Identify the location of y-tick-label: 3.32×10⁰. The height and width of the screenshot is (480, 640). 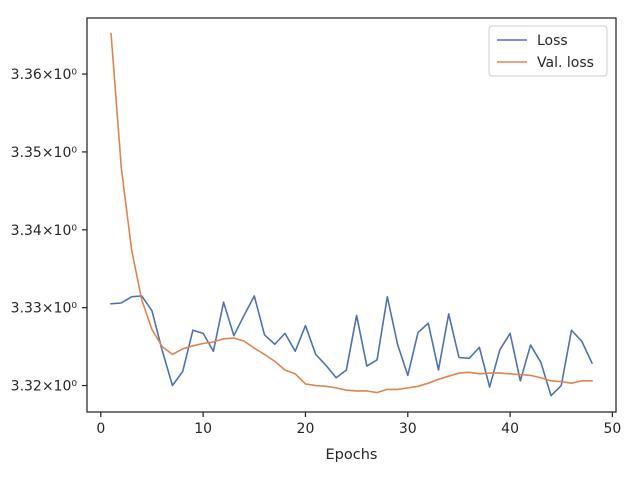
(44, 387).